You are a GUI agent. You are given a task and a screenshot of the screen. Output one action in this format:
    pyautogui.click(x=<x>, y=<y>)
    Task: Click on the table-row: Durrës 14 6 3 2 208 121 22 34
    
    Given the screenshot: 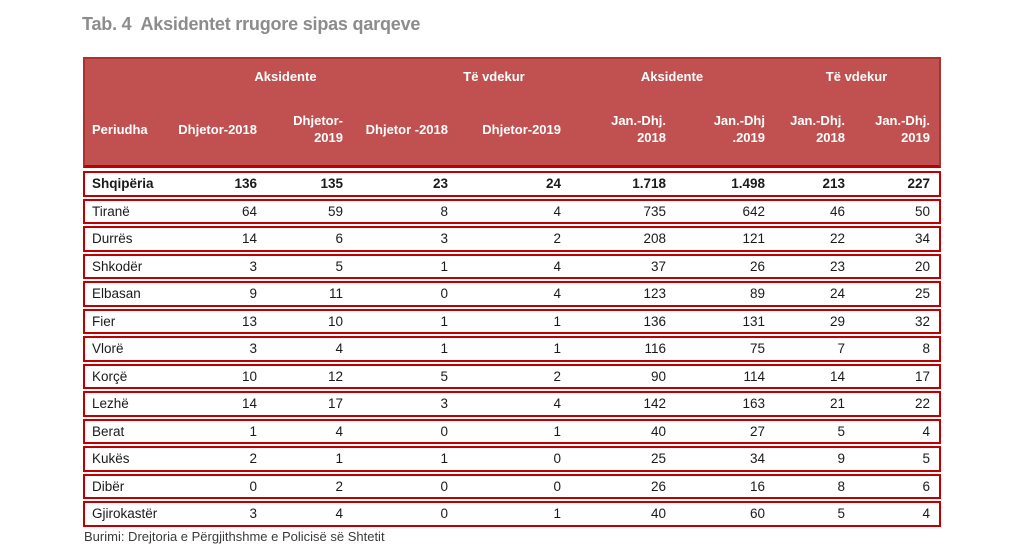 What is the action you would take?
    pyautogui.click(x=512, y=239)
    